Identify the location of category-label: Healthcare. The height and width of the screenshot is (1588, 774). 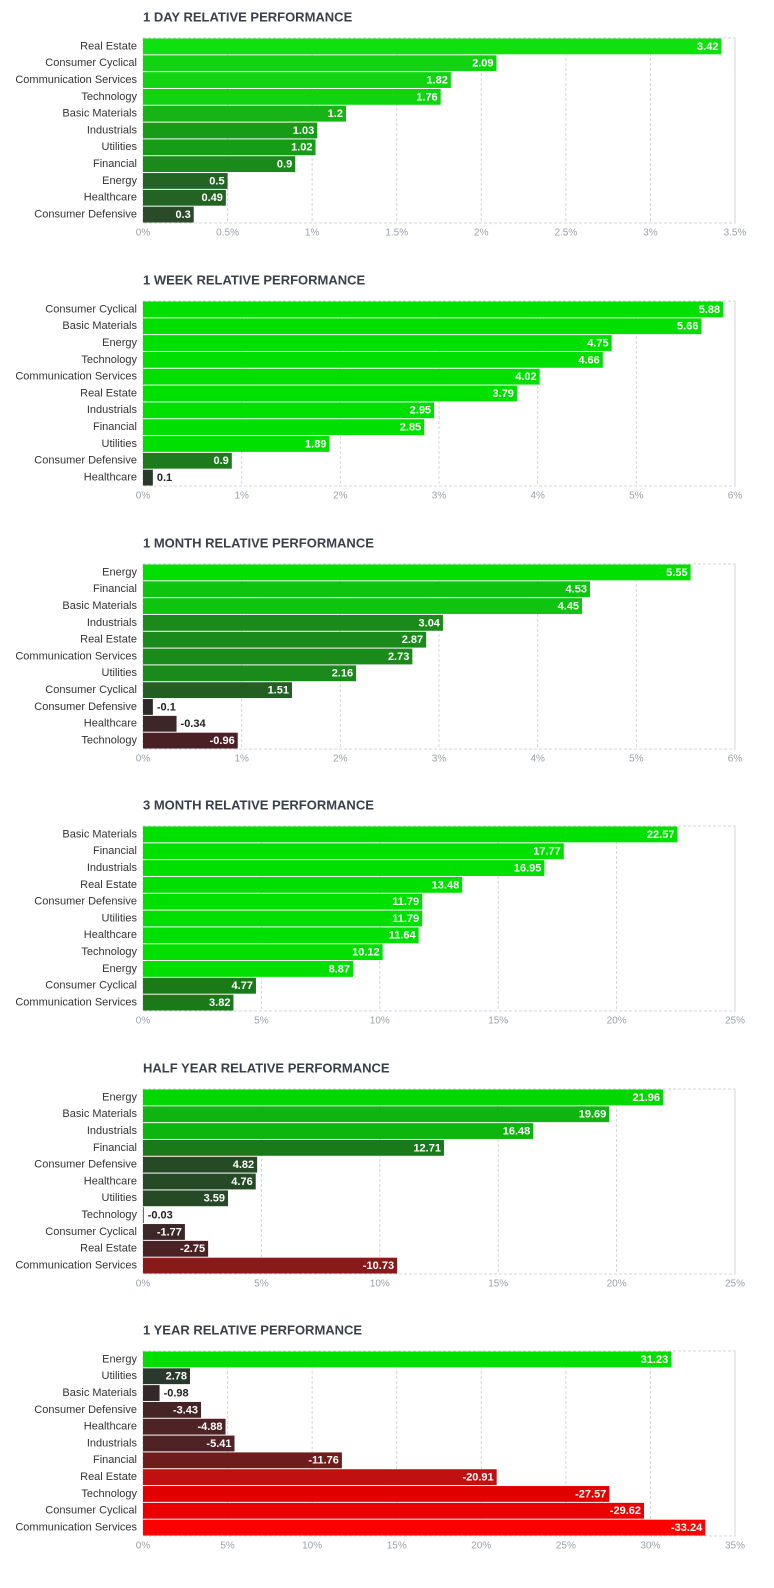
(110, 1427).